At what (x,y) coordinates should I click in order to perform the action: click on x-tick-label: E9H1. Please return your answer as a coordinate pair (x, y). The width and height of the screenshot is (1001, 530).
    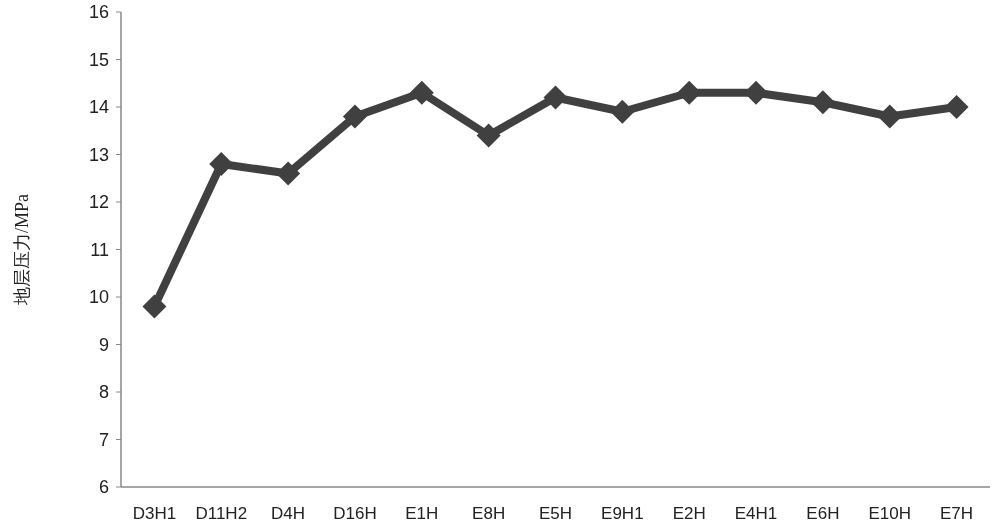
    Looking at the image, I should click on (622, 513).